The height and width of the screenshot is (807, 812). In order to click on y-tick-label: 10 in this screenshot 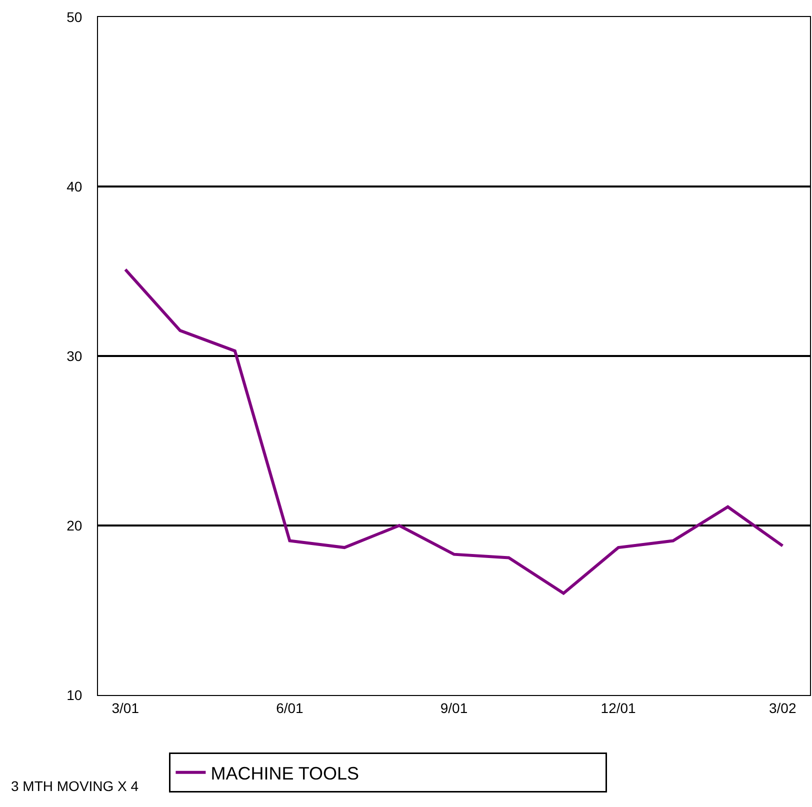, I will do `click(74, 694)`.